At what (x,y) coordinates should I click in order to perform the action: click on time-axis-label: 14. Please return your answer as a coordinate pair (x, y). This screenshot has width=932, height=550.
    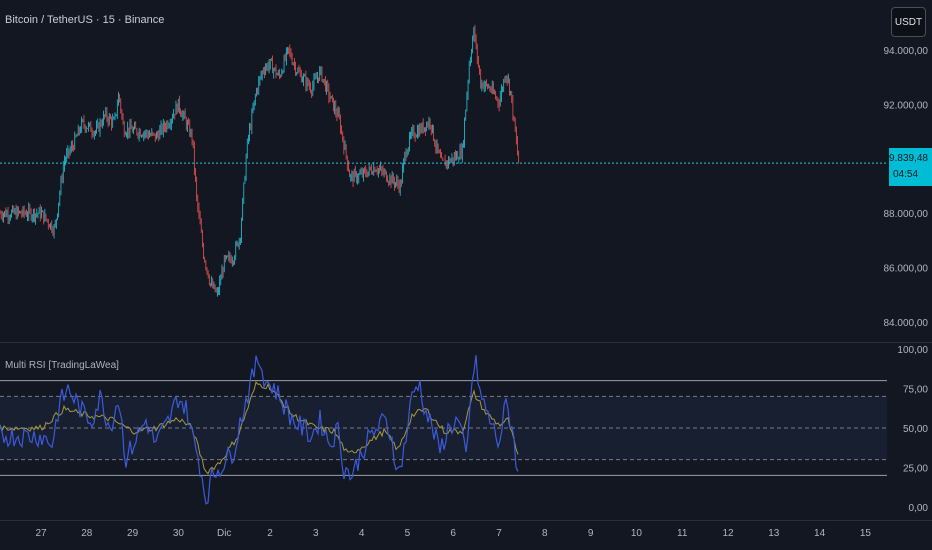
    Looking at the image, I should click on (820, 533).